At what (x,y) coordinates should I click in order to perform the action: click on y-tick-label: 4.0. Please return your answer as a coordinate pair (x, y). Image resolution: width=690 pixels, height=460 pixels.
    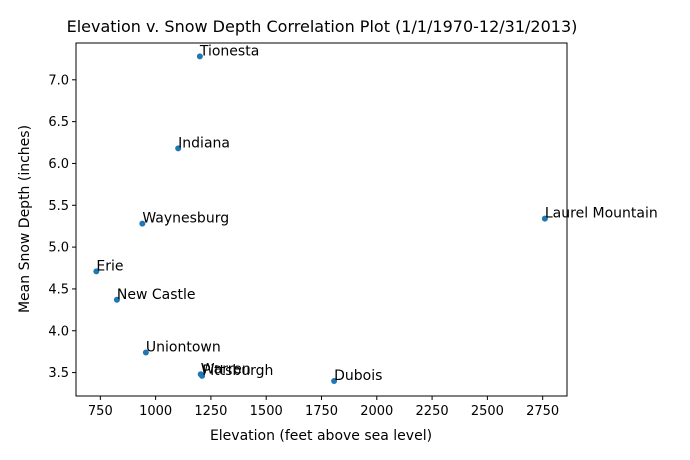
    Looking at the image, I should click on (58, 331).